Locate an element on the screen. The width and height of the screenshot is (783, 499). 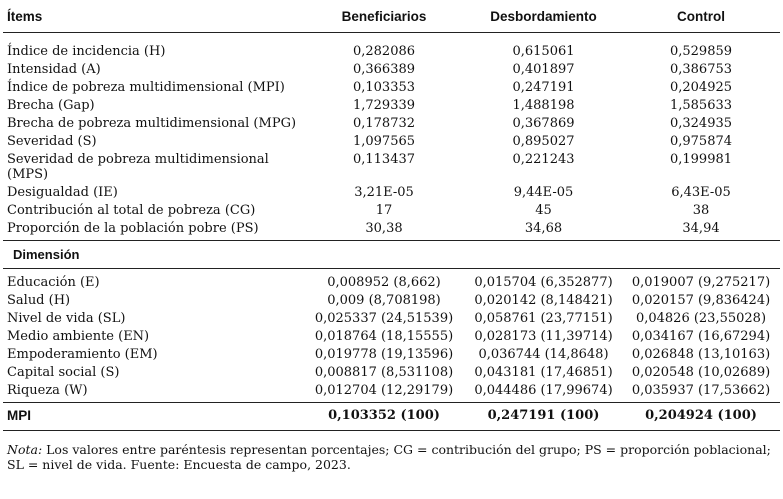
cell-desbordamiento: 0,221243 is located at coordinates (543, 159).